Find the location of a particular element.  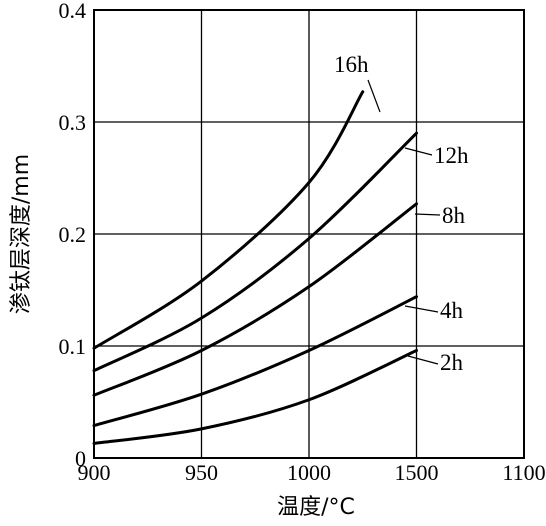

x-tick-label: 900 is located at coordinates (94, 472).